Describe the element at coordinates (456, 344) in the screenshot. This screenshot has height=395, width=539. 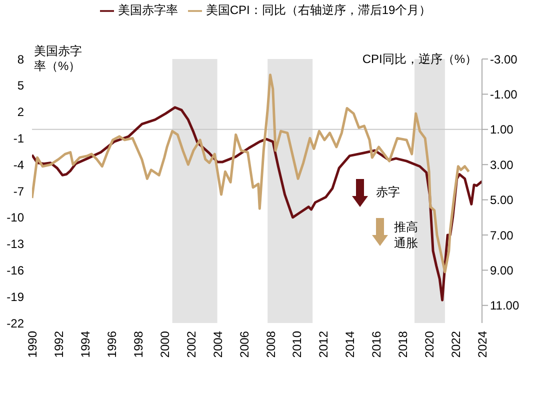
I see `x-tick-label: 2022` at that location.